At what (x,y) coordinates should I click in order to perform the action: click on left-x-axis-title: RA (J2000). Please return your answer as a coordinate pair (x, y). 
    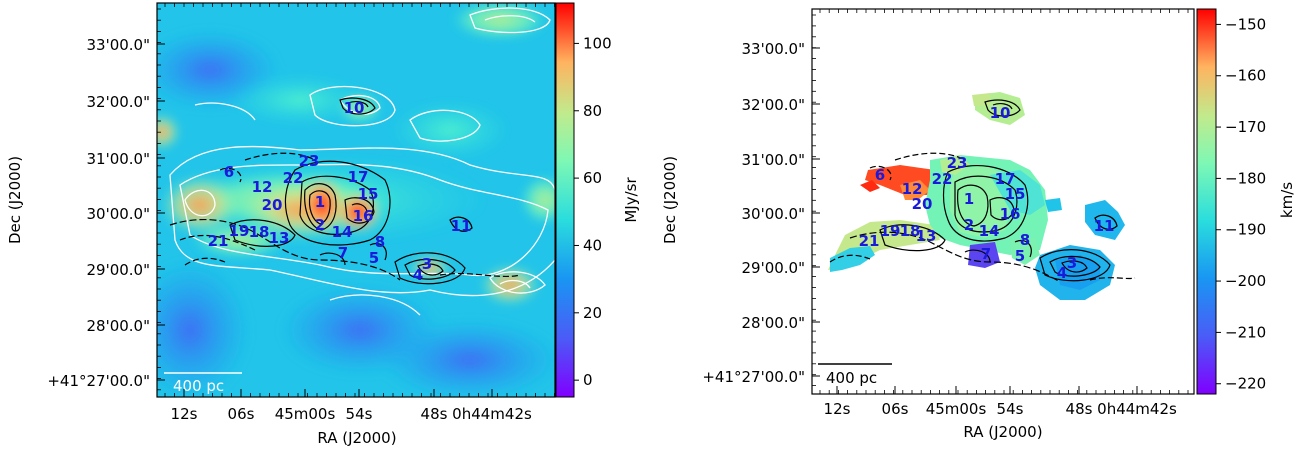
    Looking at the image, I should click on (356, 438).